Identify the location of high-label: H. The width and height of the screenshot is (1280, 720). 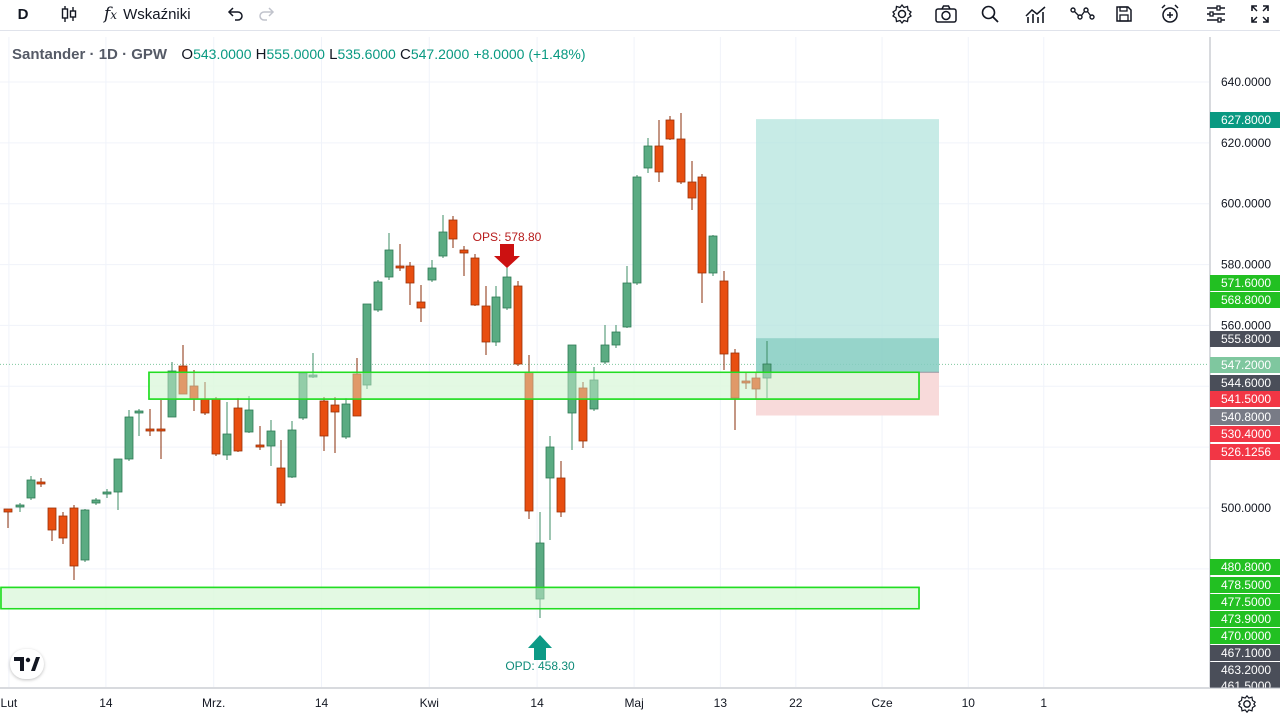
(261, 54).